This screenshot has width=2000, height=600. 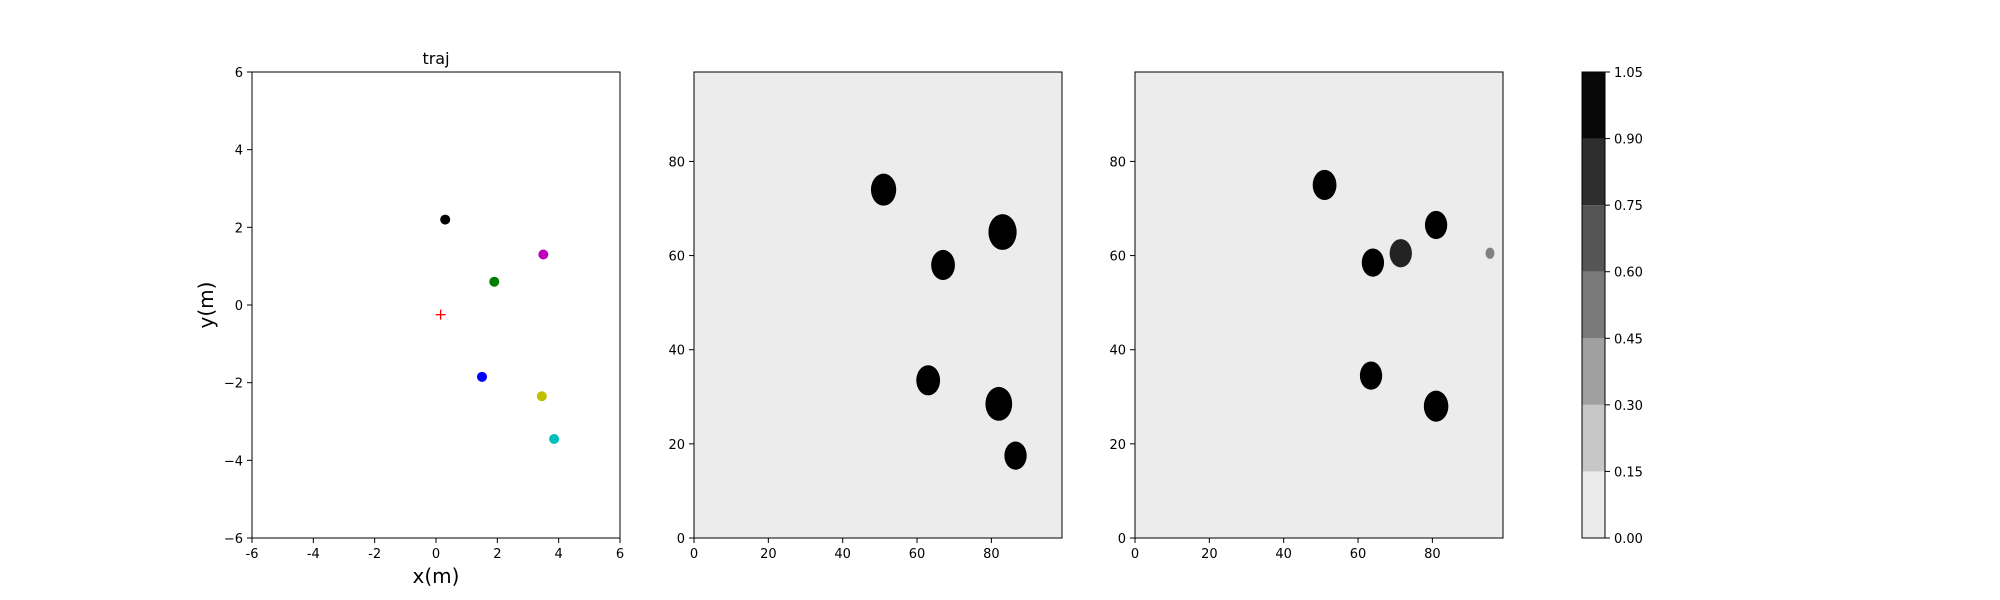 I want to click on colorbar-tick-label: 1.05, so click(x=1628, y=73).